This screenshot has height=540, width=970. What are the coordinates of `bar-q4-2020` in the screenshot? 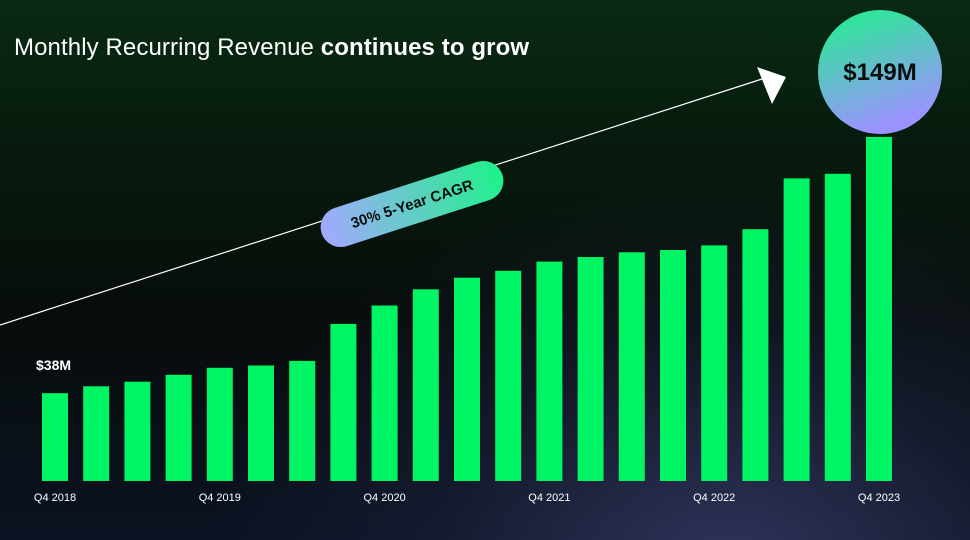 It's located at (384, 393).